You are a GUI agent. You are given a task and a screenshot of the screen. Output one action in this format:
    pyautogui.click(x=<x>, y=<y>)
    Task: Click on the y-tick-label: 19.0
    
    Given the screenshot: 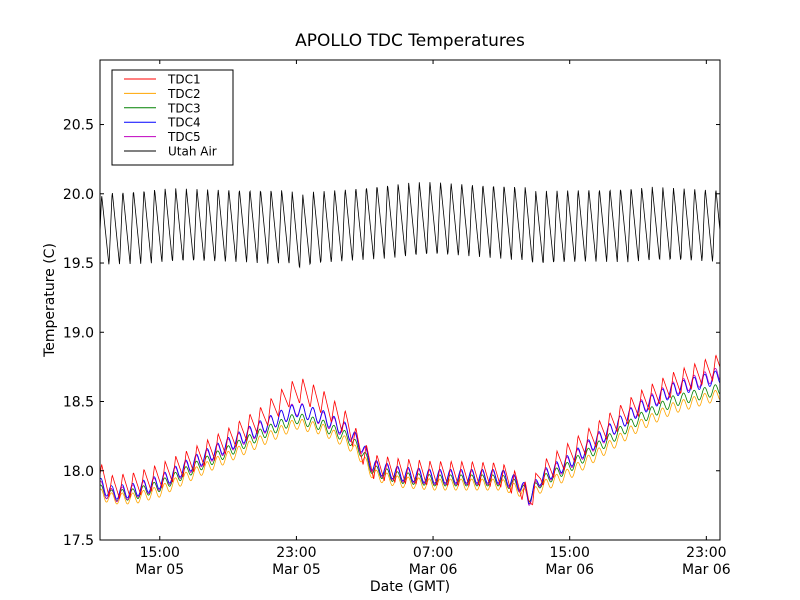 What is the action you would take?
    pyautogui.click(x=78, y=333)
    